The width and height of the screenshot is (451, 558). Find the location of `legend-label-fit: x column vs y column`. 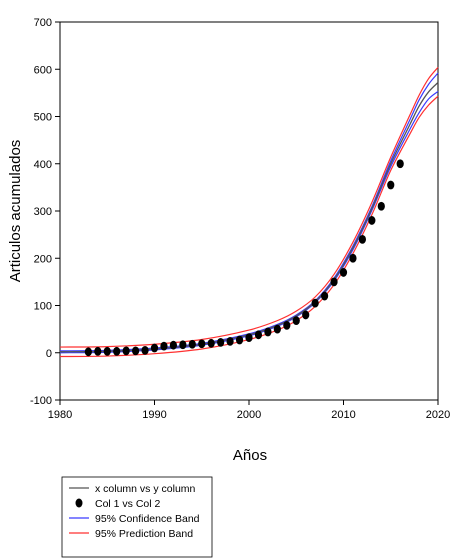

legend-label-fit: x column vs y column is located at coordinates (145, 489).